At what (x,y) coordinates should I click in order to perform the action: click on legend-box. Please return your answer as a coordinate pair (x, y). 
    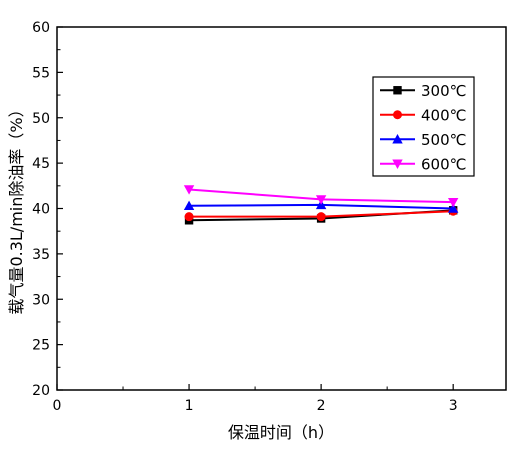
    Looking at the image, I should click on (423, 126).